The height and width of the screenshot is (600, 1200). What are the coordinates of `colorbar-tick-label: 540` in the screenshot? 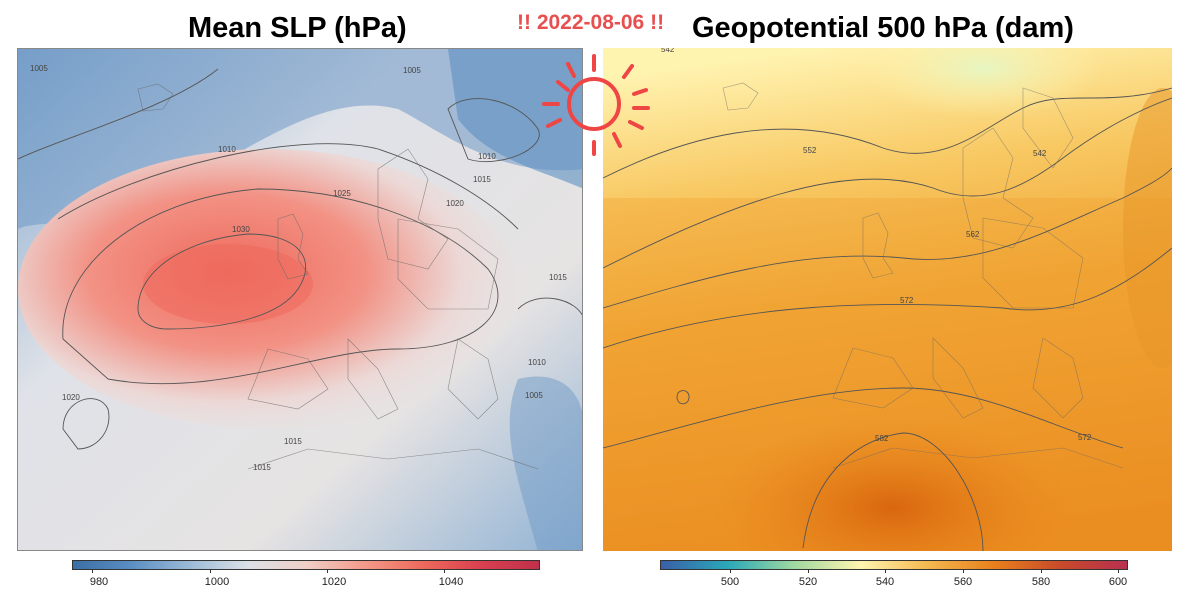 It's located at (885, 582).